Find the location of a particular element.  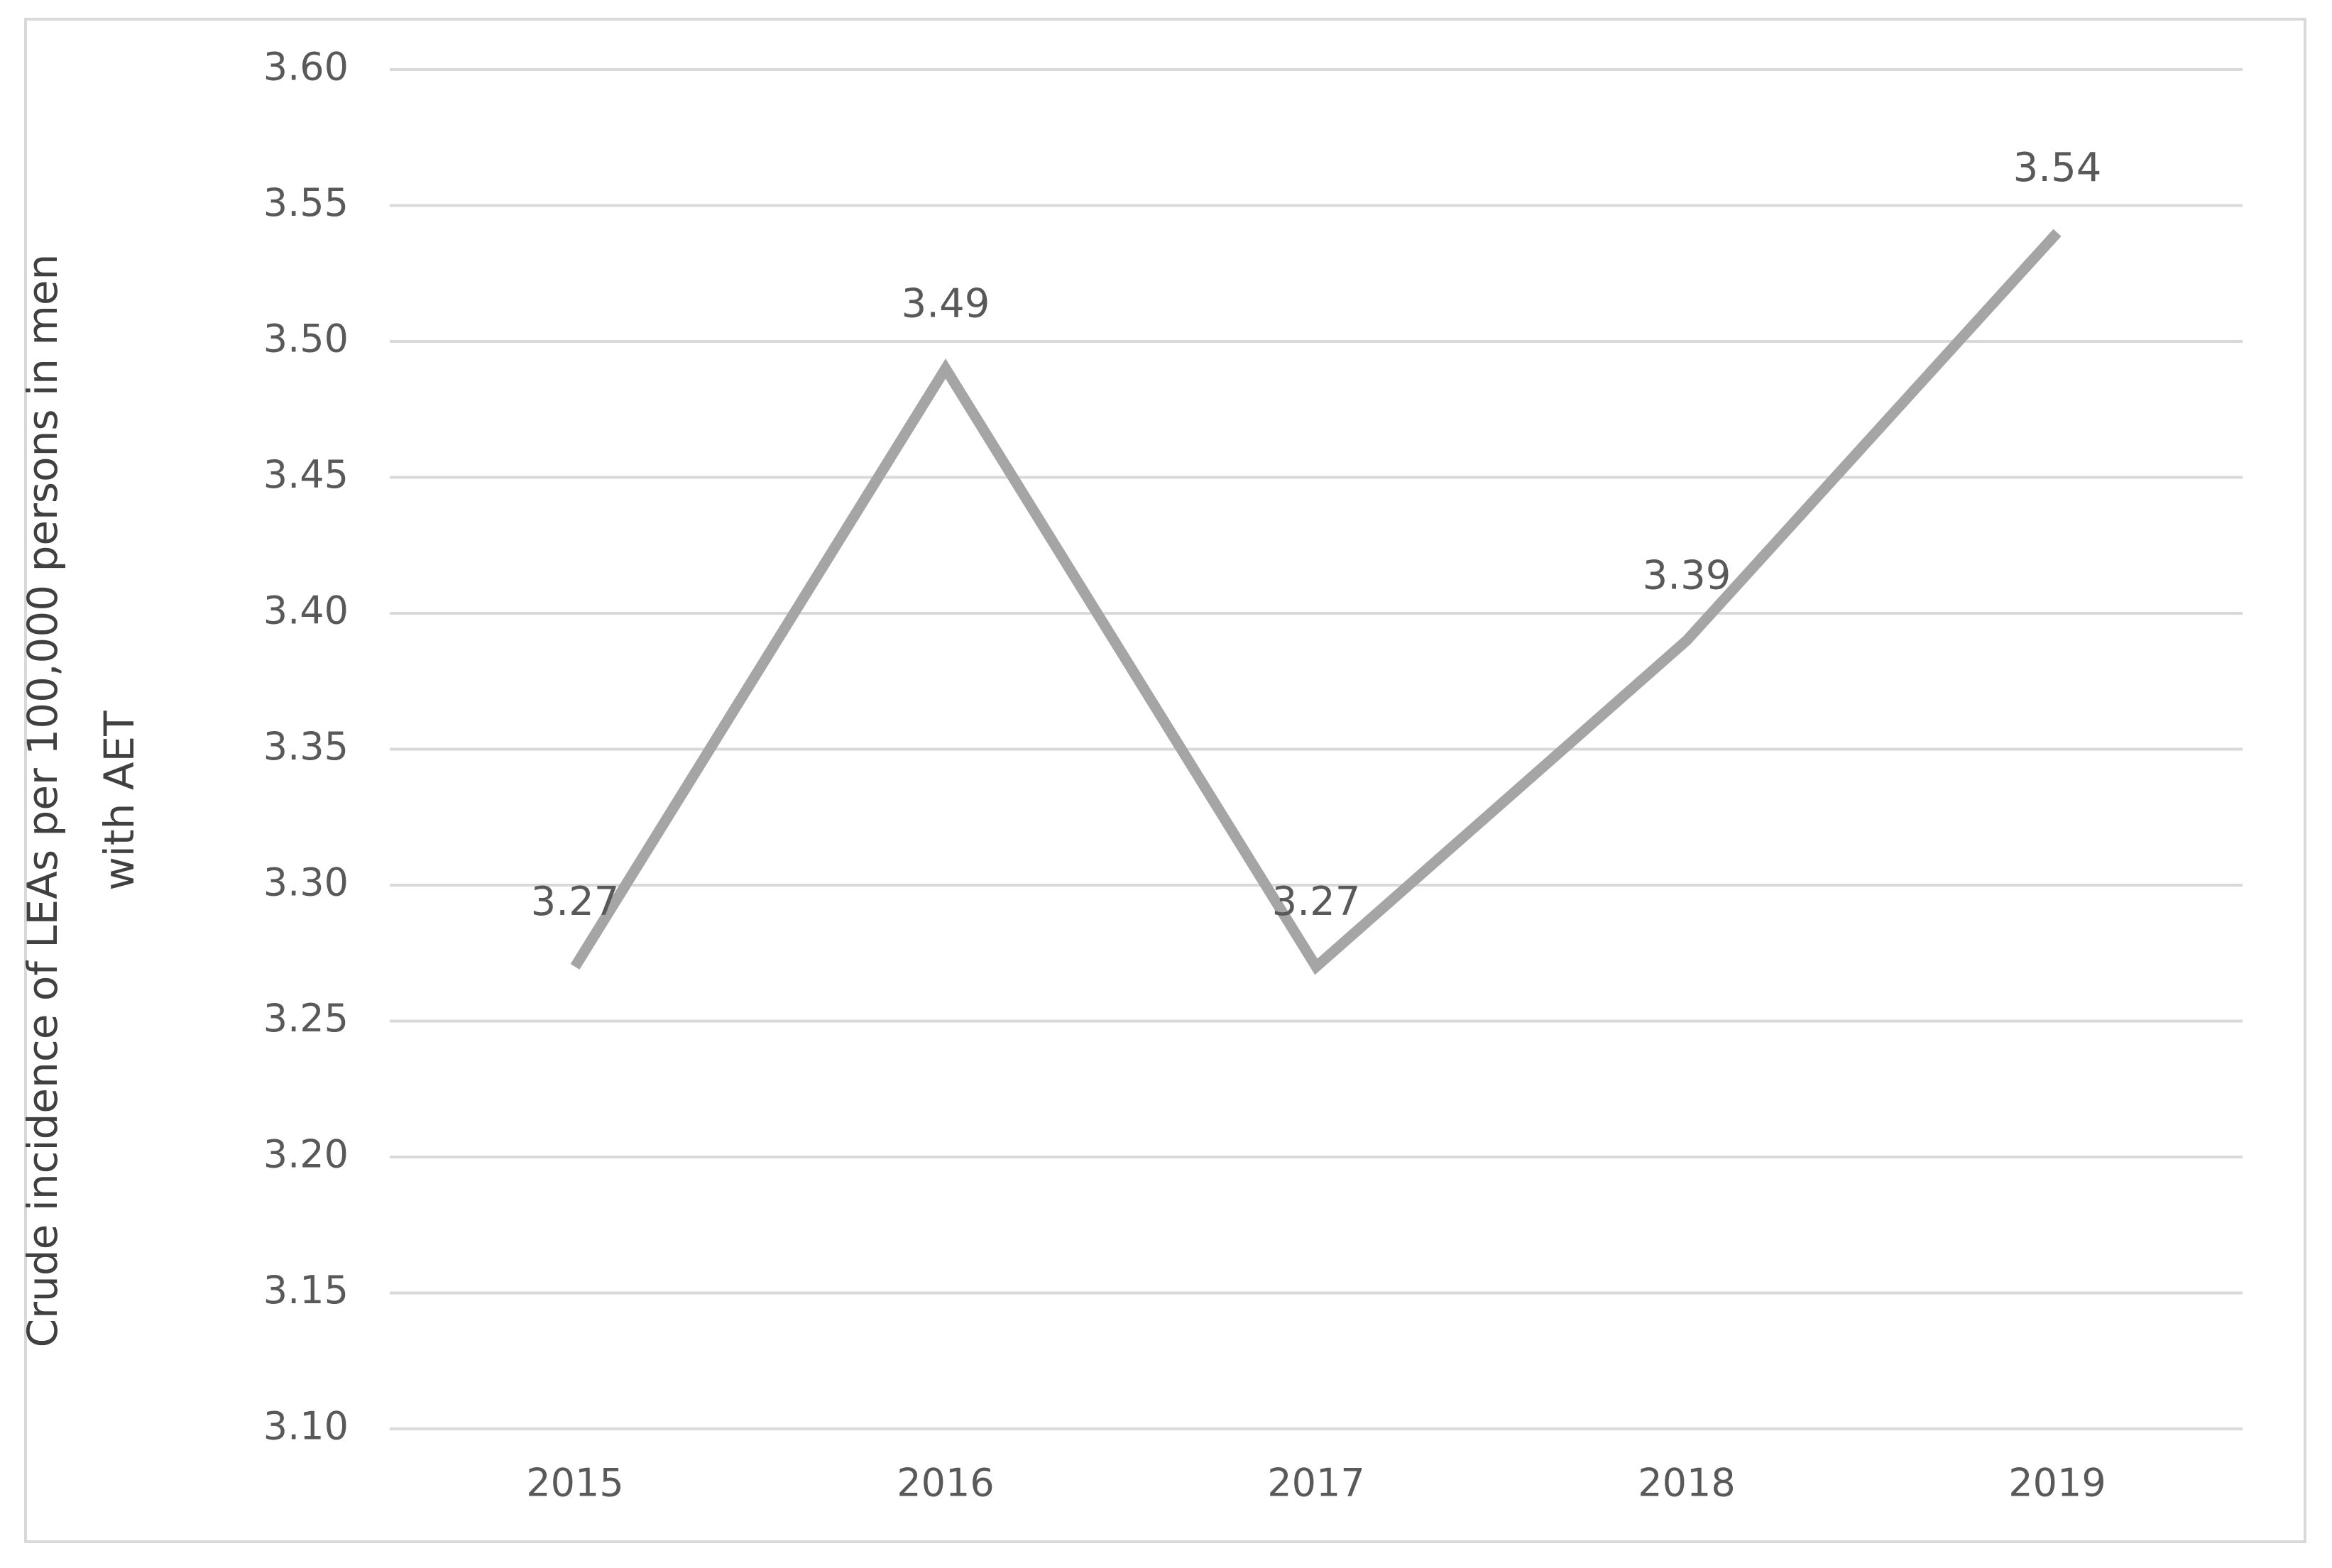

y-tick-label: 3.40 is located at coordinates (306, 610).